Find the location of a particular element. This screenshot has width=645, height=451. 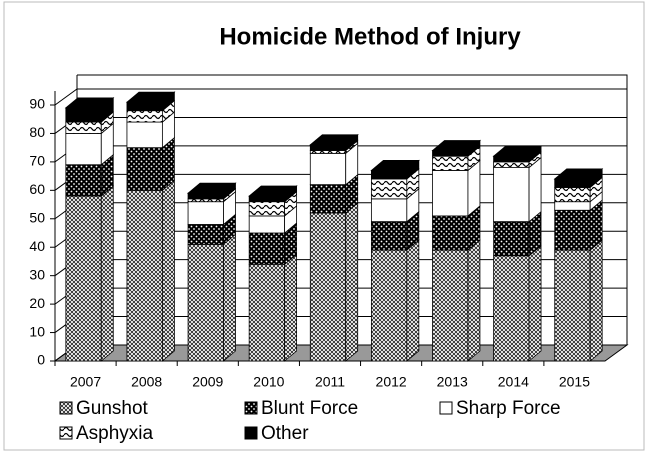

legend-label: Sharp Force is located at coordinates (508, 408).